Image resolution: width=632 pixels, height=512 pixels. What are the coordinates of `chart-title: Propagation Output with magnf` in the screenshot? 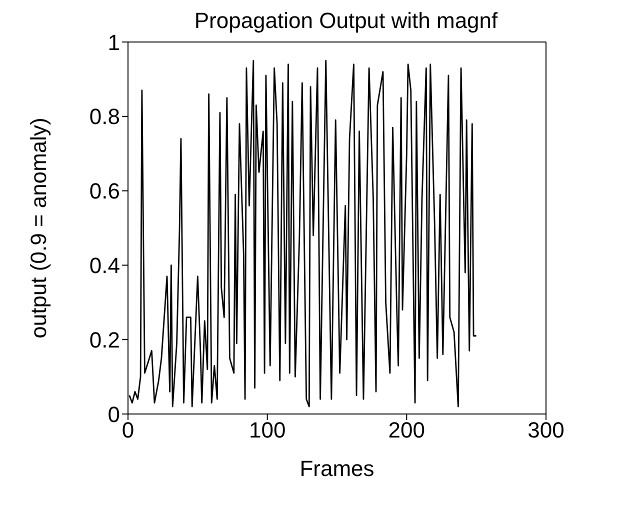 It's located at (346, 20).